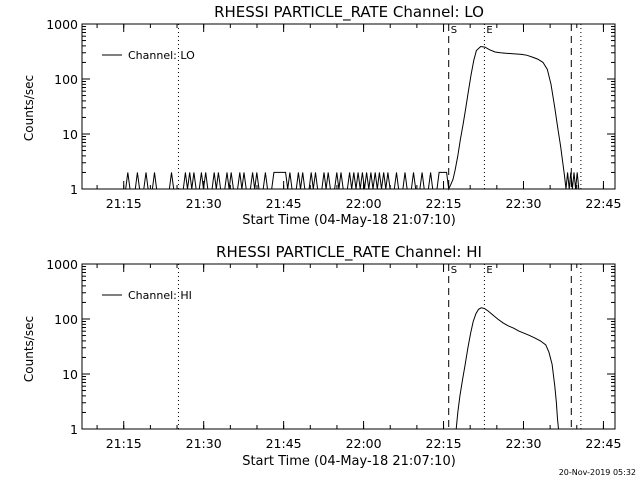 The width and height of the screenshot is (640, 480). What do you see at coordinates (66, 79) in the screenshot?
I see `y-tick-label-lo: 100` at bounding box center [66, 79].